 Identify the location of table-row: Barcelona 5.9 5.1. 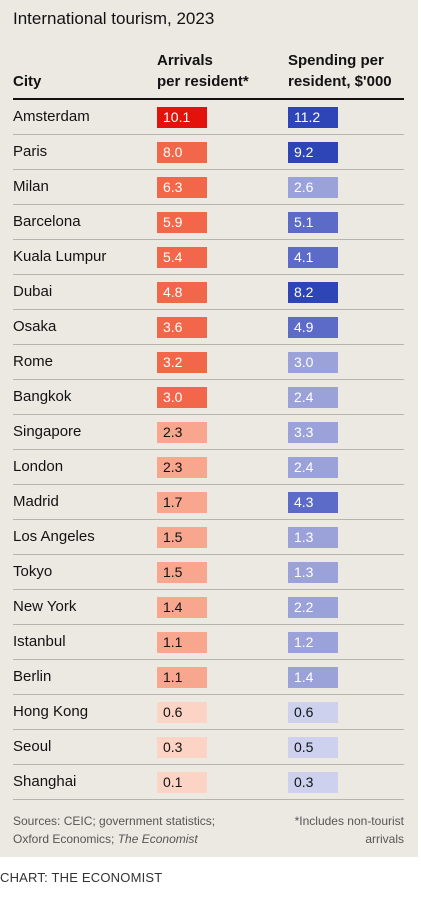
(208, 222).